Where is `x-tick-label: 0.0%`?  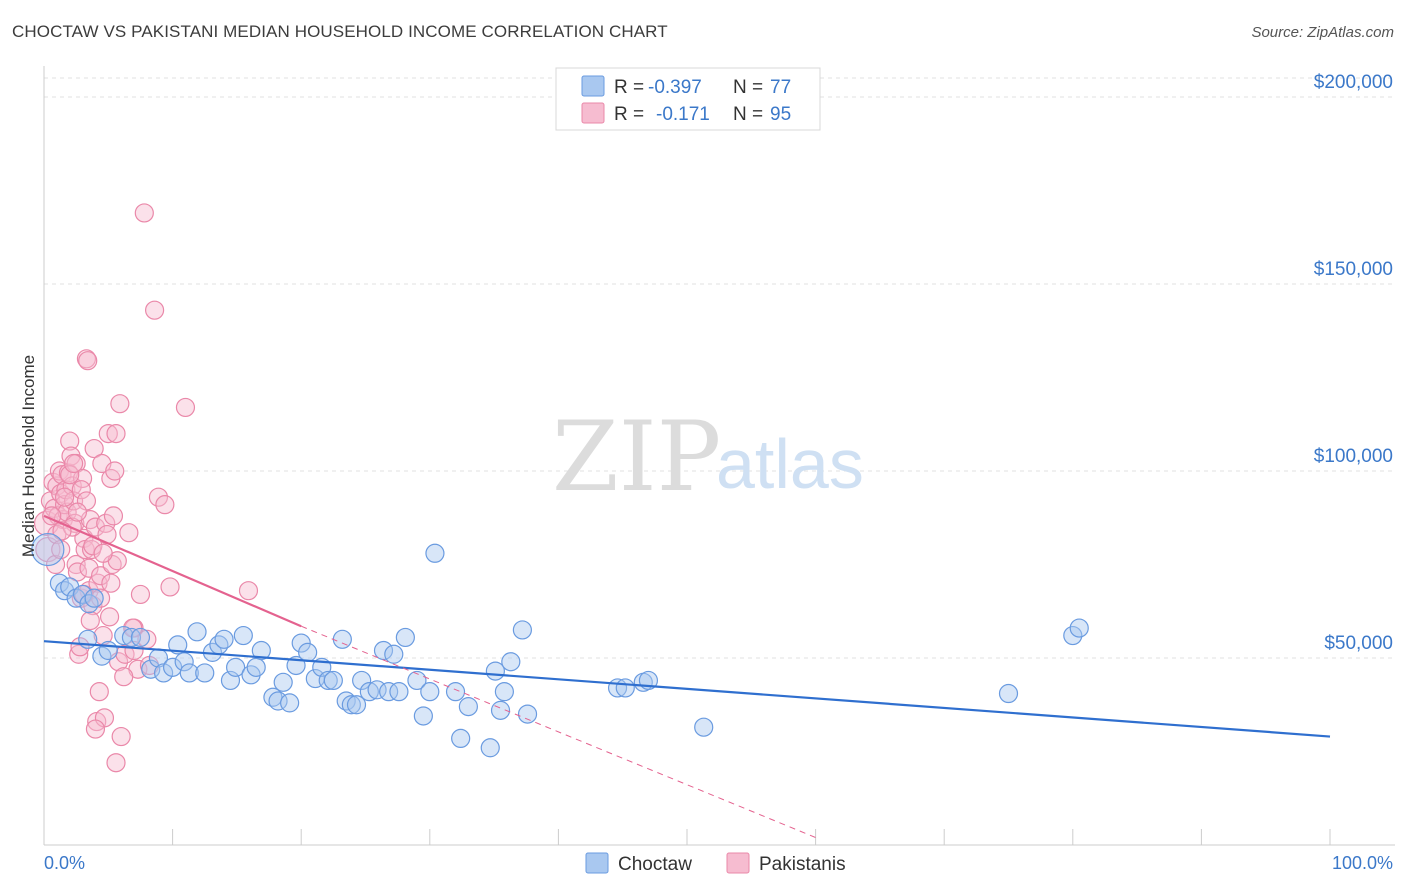 x-tick-label: 0.0% is located at coordinates (64, 863).